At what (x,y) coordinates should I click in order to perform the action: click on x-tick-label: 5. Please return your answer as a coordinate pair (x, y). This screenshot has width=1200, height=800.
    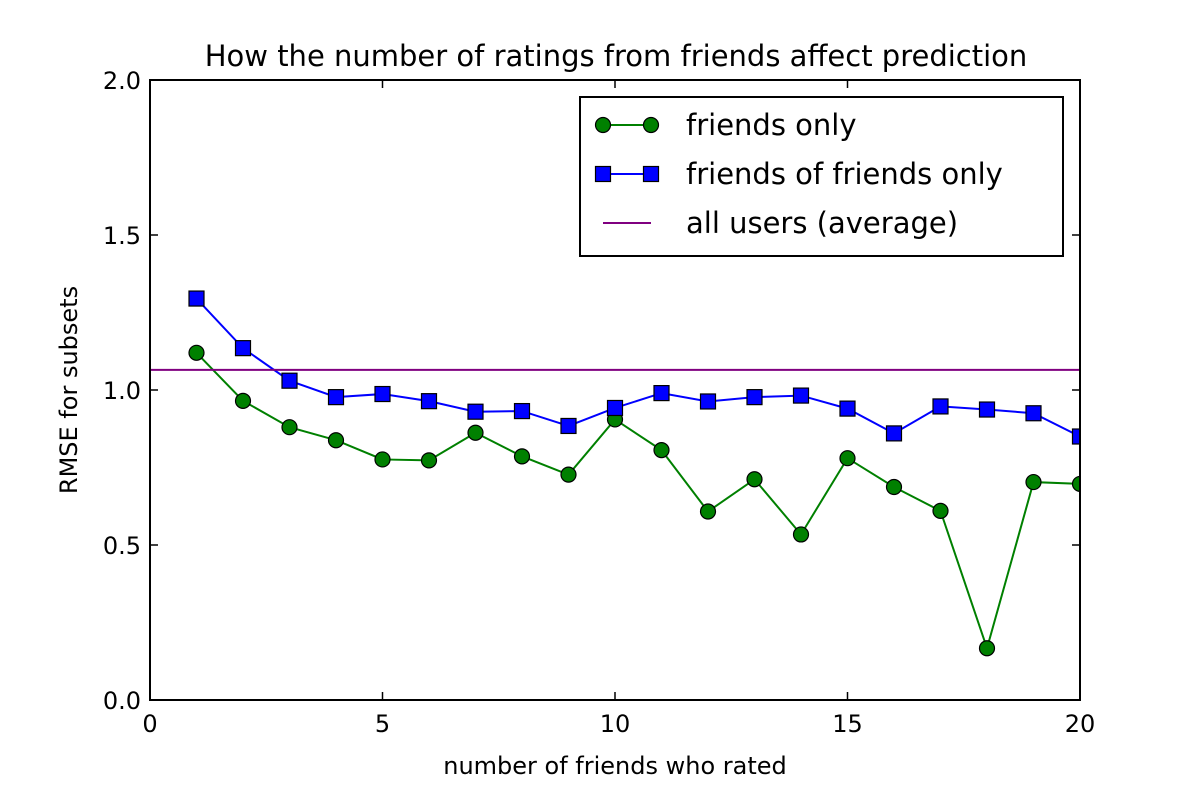
    Looking at the image, I should click on (382, 724).